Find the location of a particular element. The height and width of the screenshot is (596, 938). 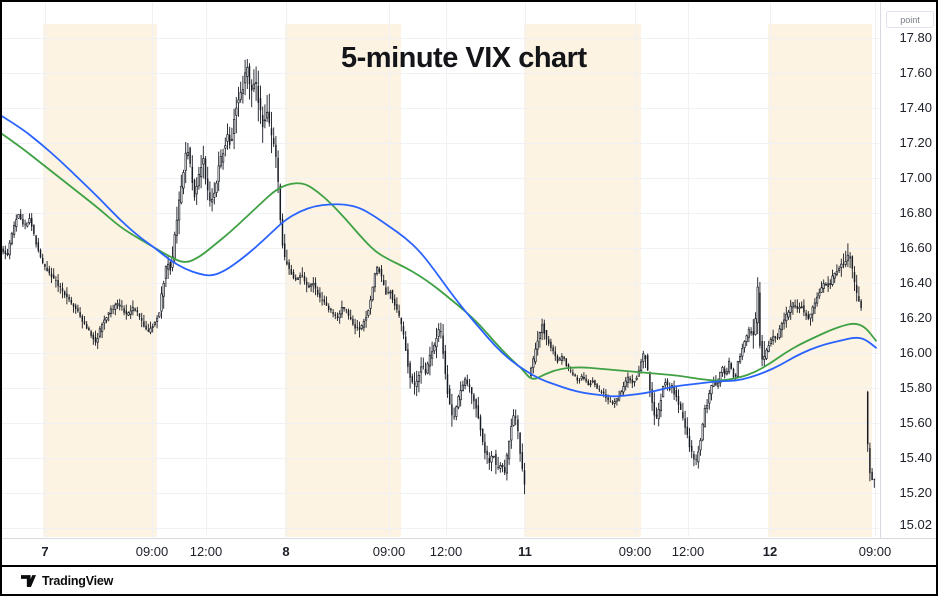

price-axis-label: 16.60 is located at coordinates (915, 247).